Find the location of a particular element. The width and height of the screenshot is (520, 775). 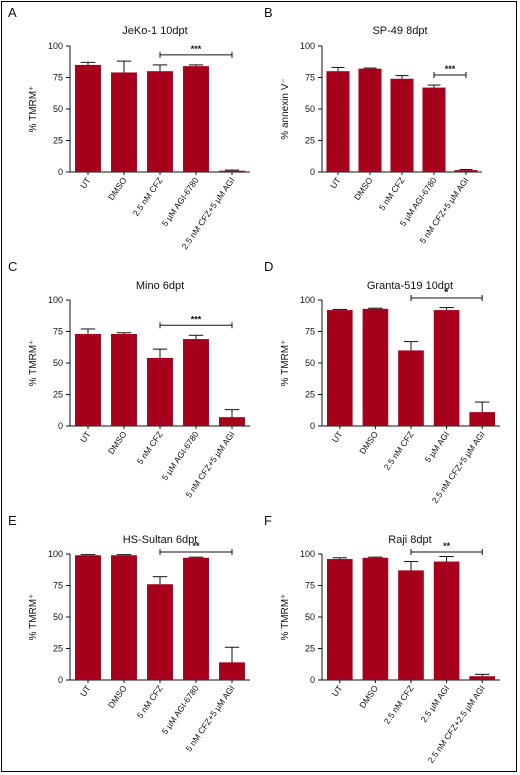

chart-title: JeKo-1 10dpt is located at coordinates (154, 31).